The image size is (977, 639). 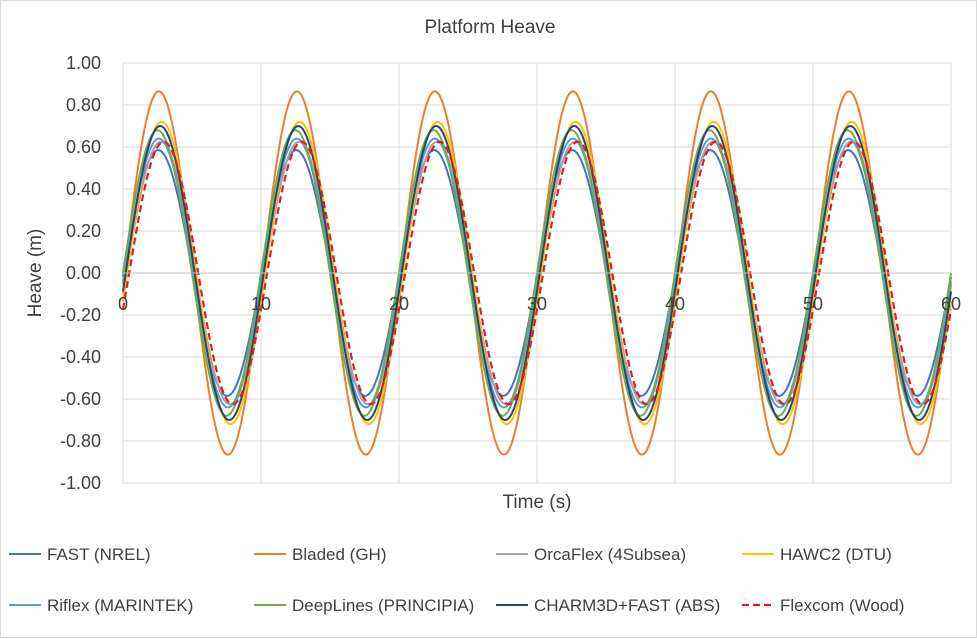 What do you see at coordinates (80, 441) in the screenshot?
I see `y-tick-label: -0.80` at bounding box center [80, 441].